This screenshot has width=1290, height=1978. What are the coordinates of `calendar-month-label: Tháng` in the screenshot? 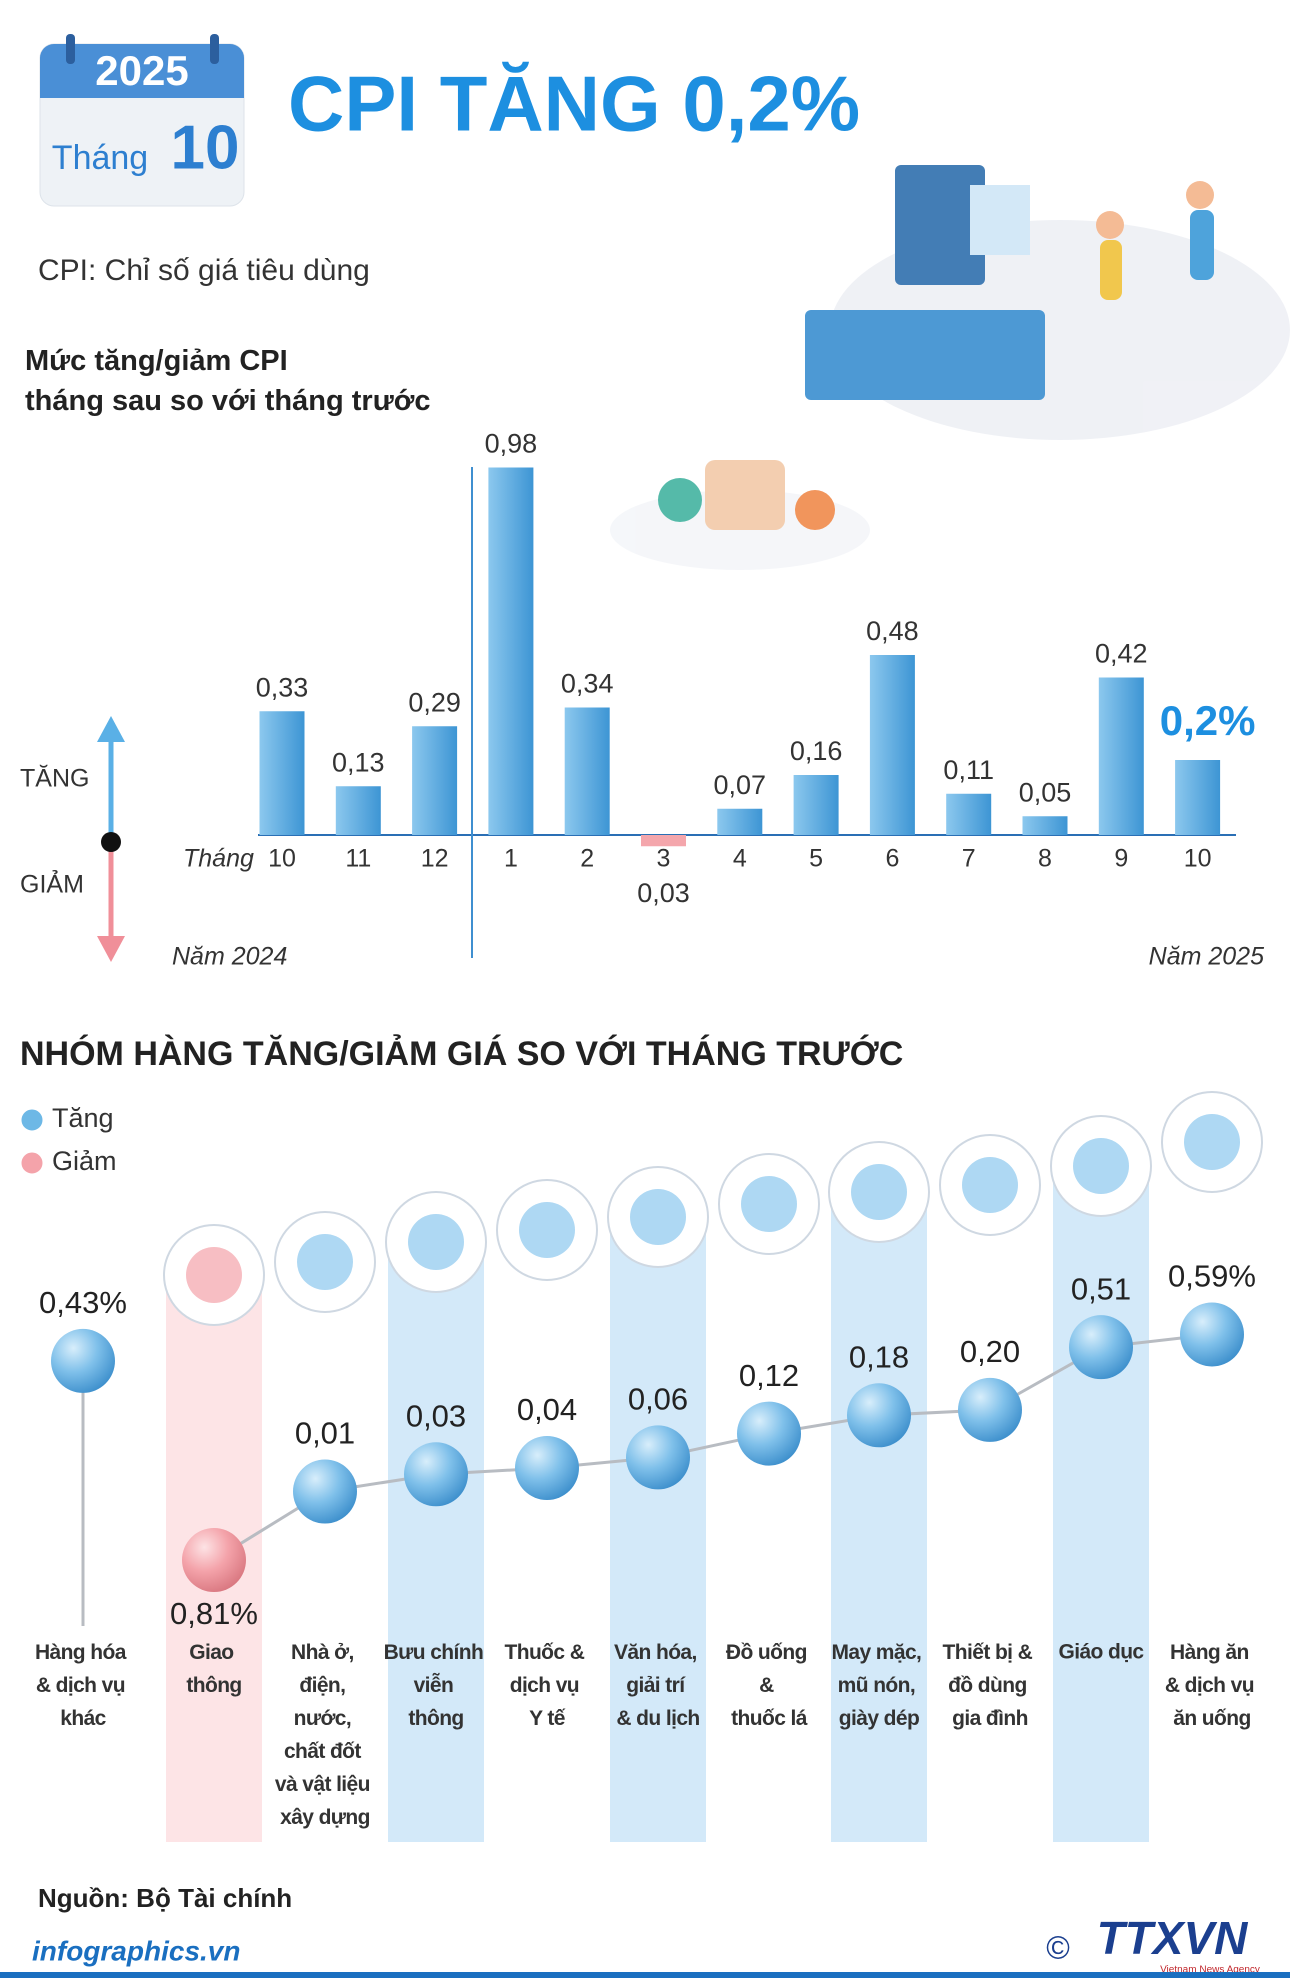 It's located at (100, 158).